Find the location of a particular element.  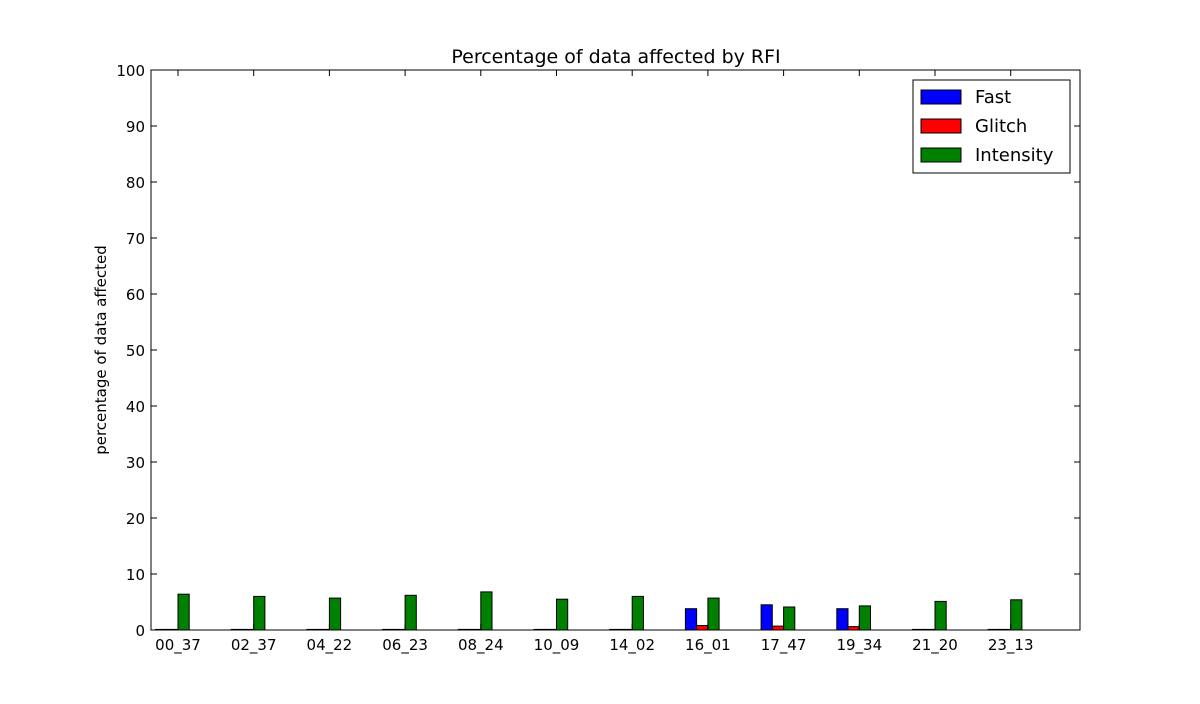

y-tick-label: 40 is located at coordinates (135, 407).